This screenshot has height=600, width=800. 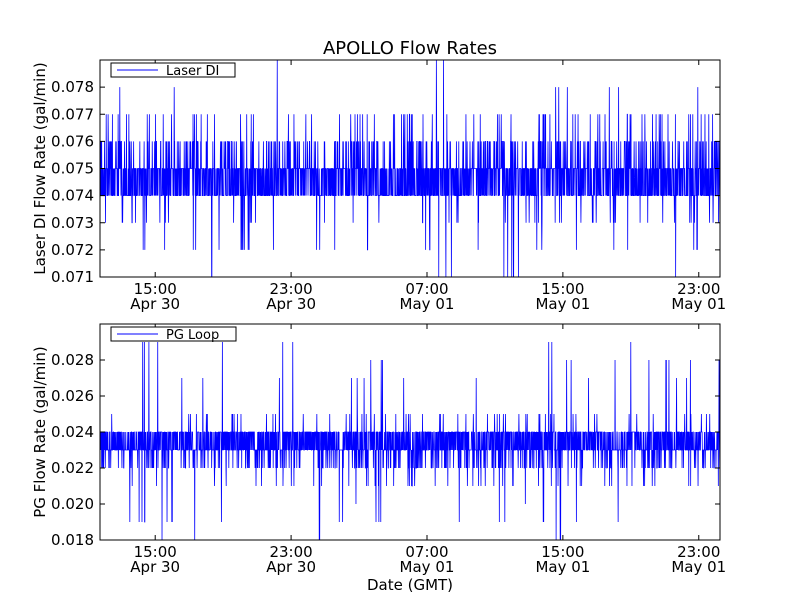 I want to click on y-tick-label: 0.022, so click(x=72, y=468).